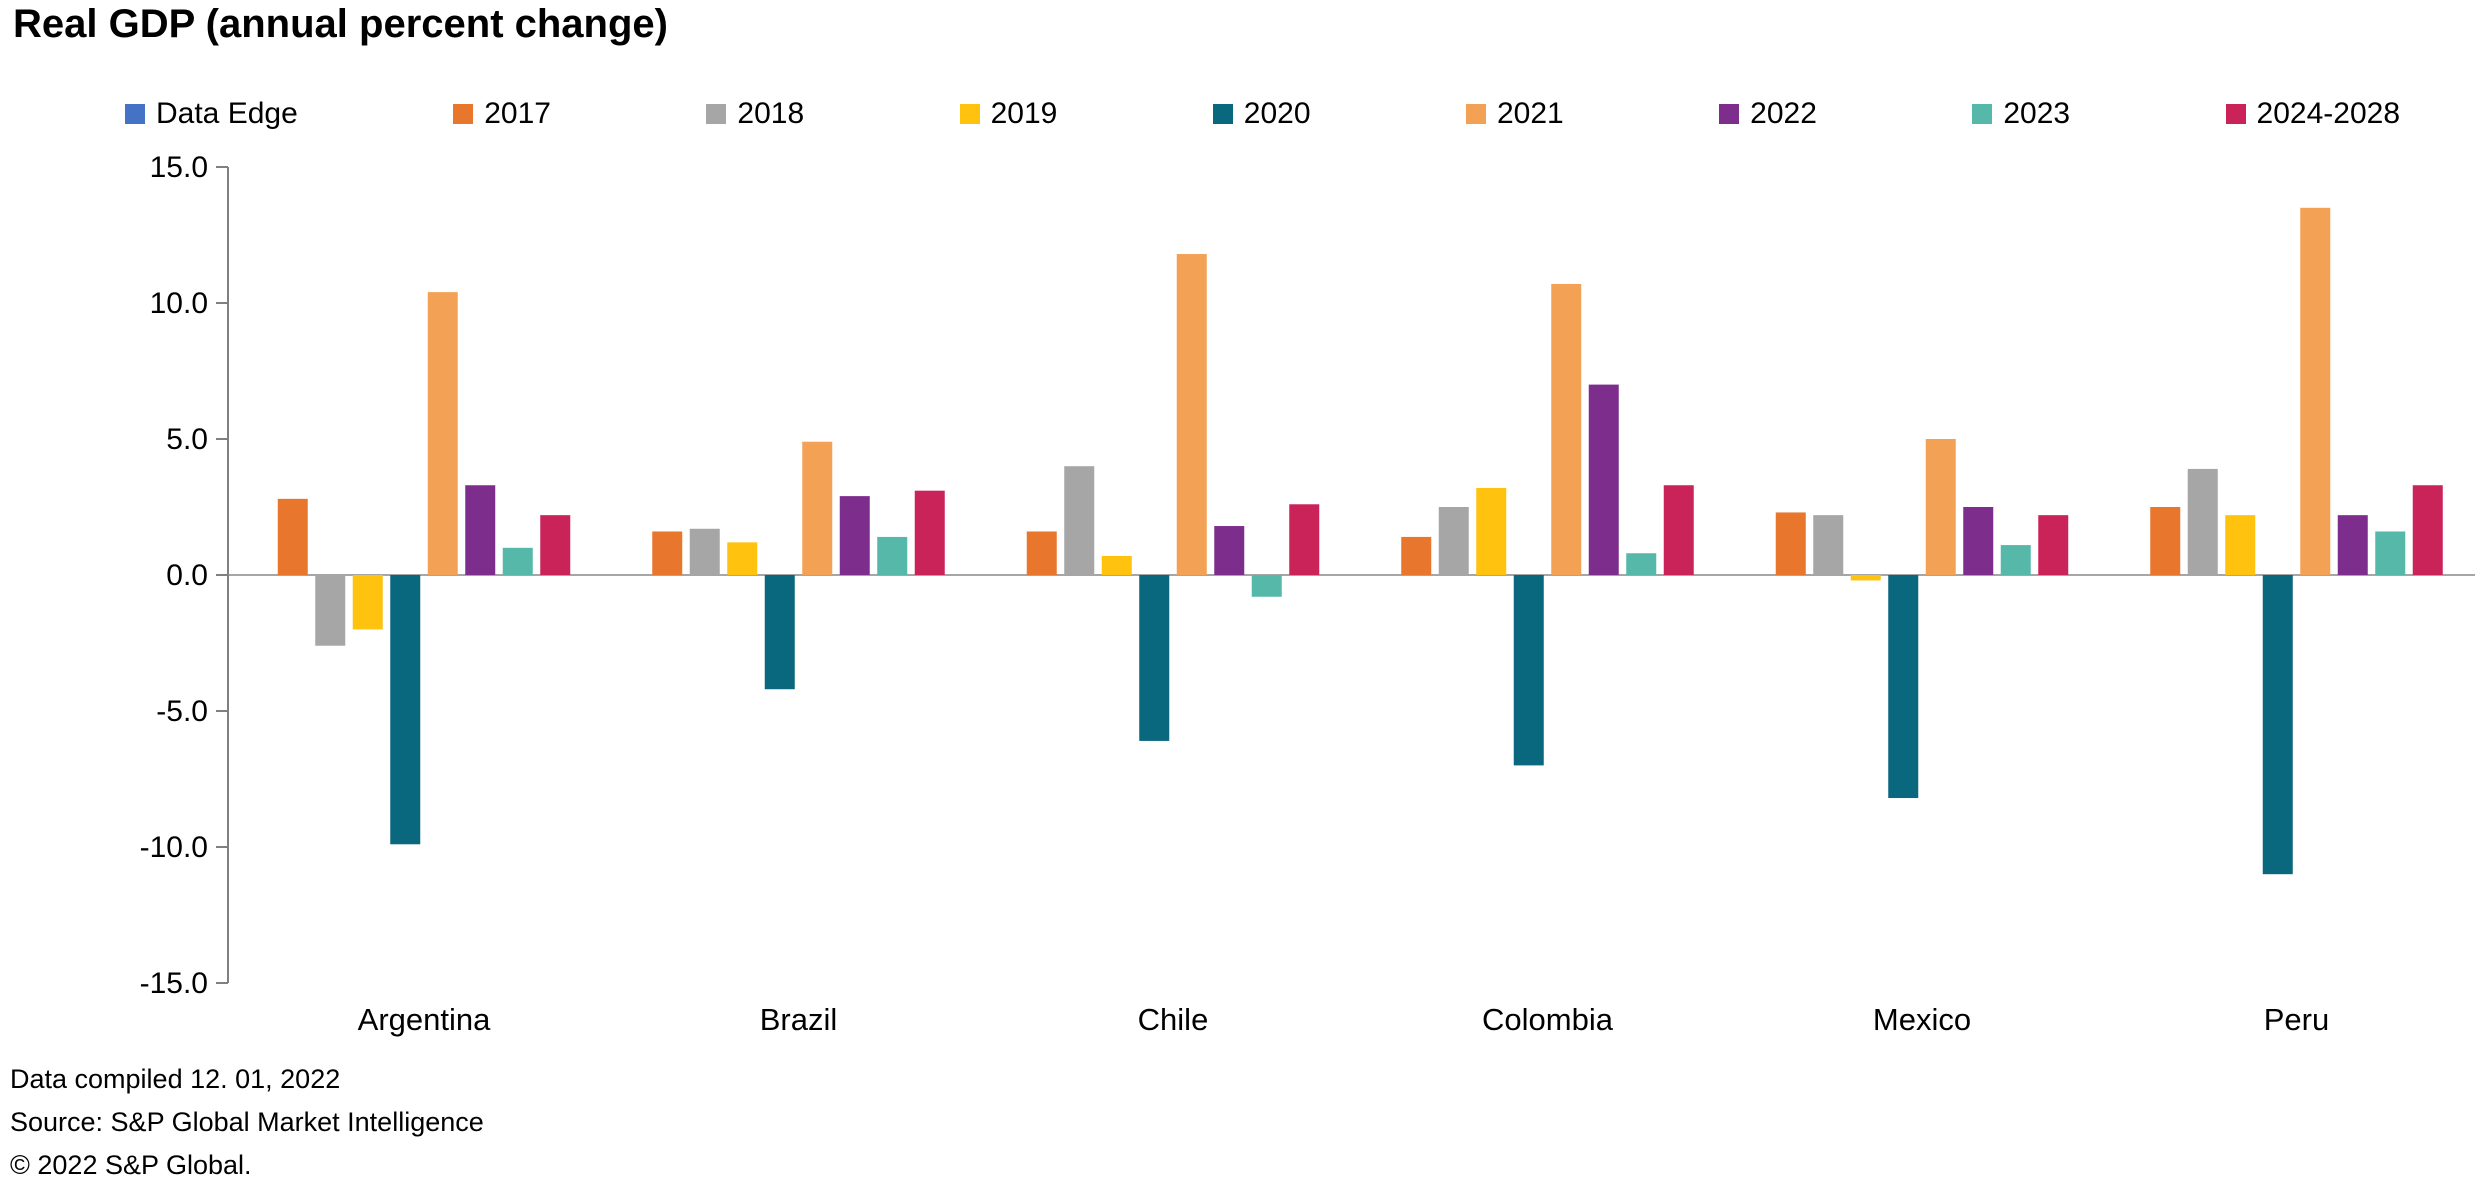 The height and width of the screenshot is (1193, 2475). What do you see at coordinates (179, 167) in the screenshot?
I see `y-tick-label: 15.0` at bounding box center [179, 167].